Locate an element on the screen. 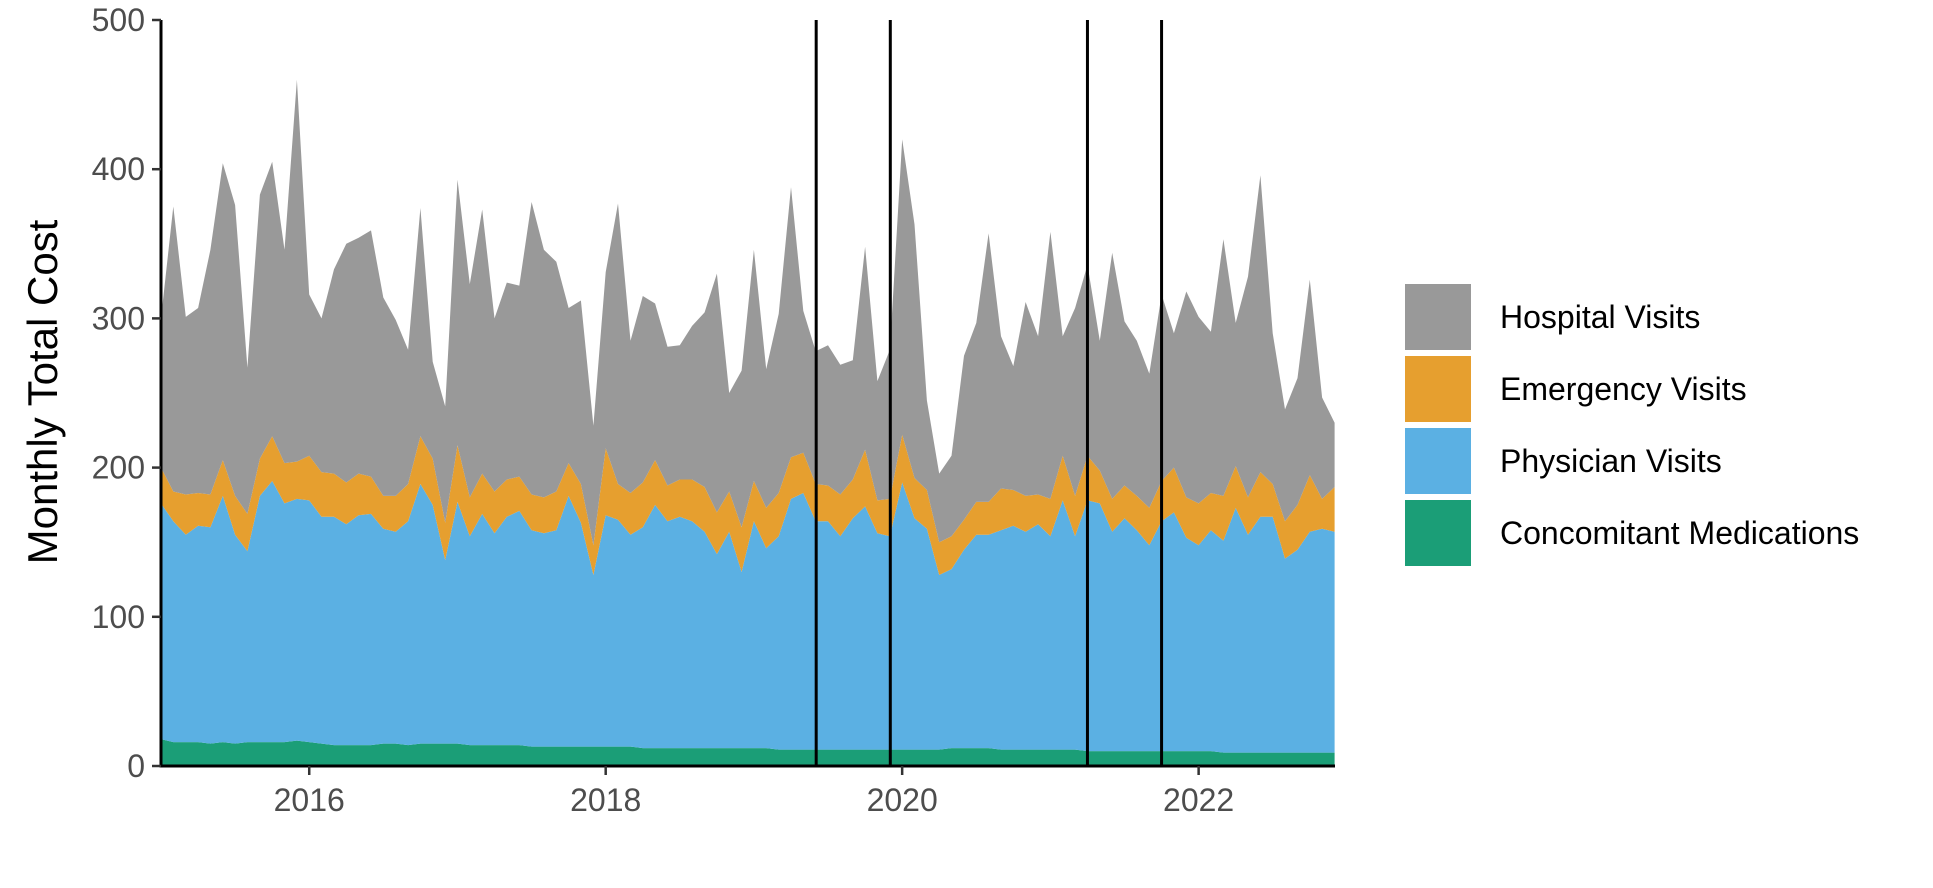 The image size is (1933, 888). legend-label: Hospital Visits is located at coordinates (1600, 317).